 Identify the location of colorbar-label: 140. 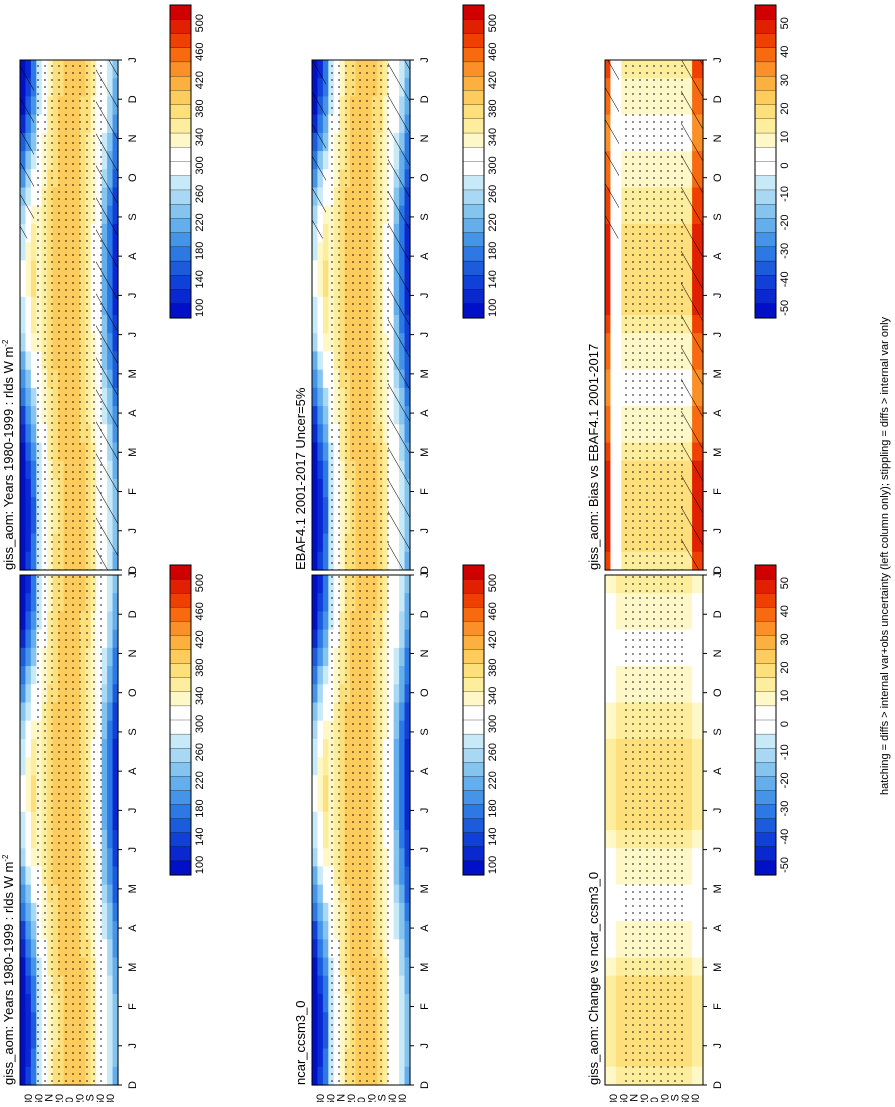
(493, 837).